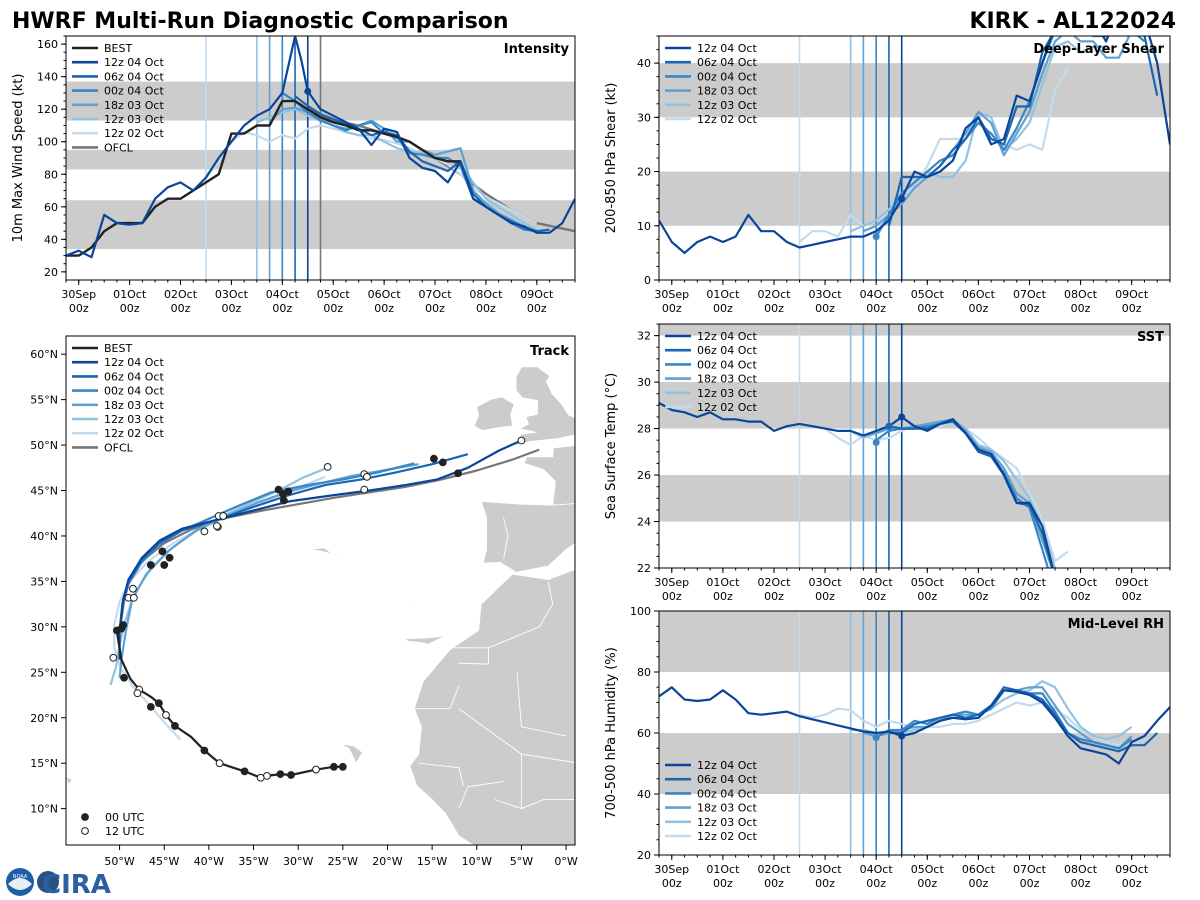  Describe the element at coordinates (1081, 869) in the screenshot. I see `rh-xtick-label: 08Oct` at that location.